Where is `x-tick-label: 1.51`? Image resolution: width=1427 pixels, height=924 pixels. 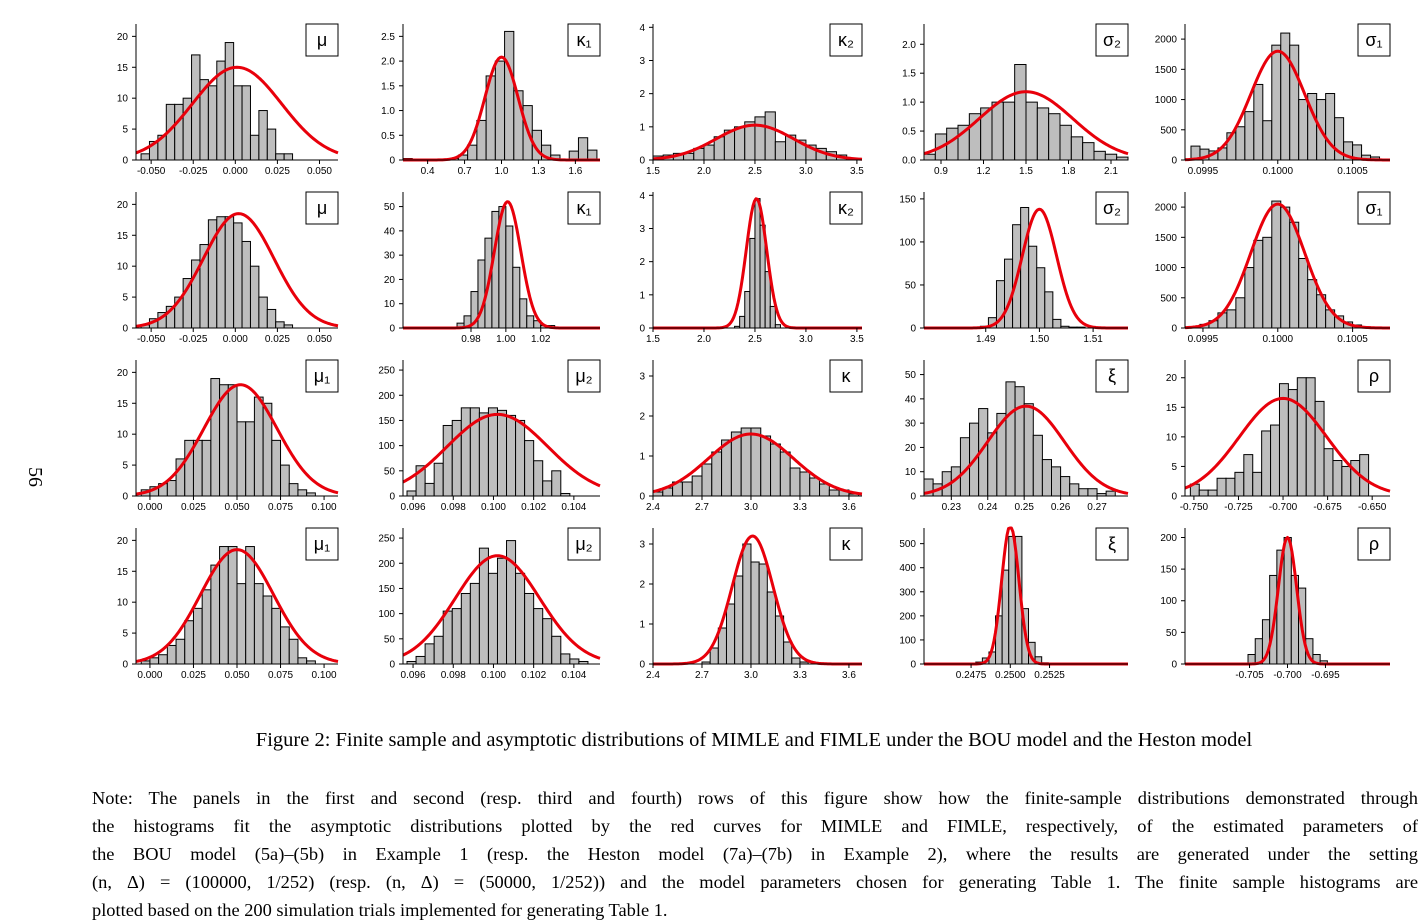
x-tick-label: 1.51 is located at coordinates (1093, 339).